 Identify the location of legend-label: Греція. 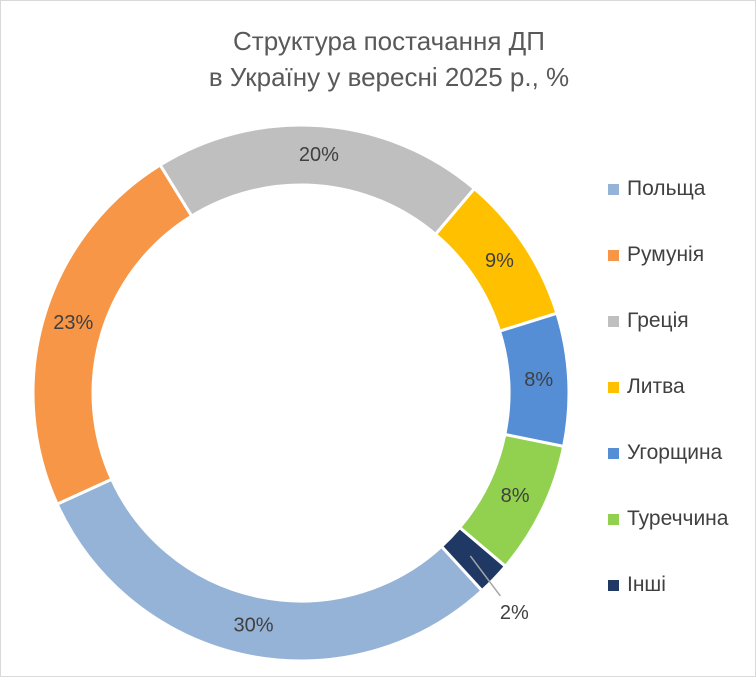
(658, 320).